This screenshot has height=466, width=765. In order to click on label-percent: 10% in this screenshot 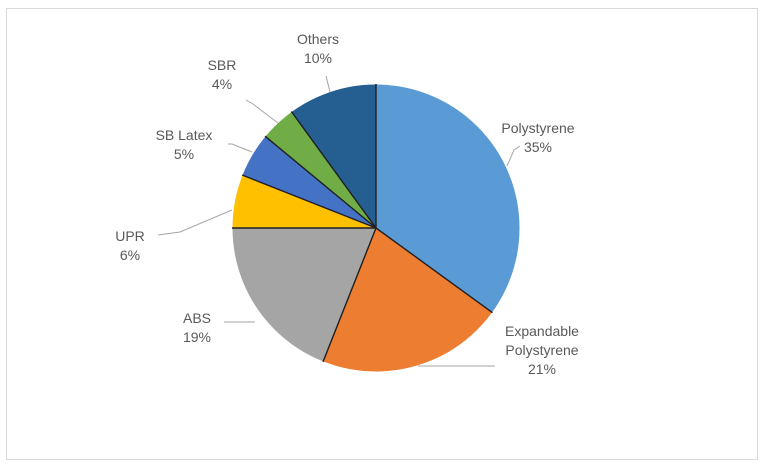, I will do `click(318, 58)`.